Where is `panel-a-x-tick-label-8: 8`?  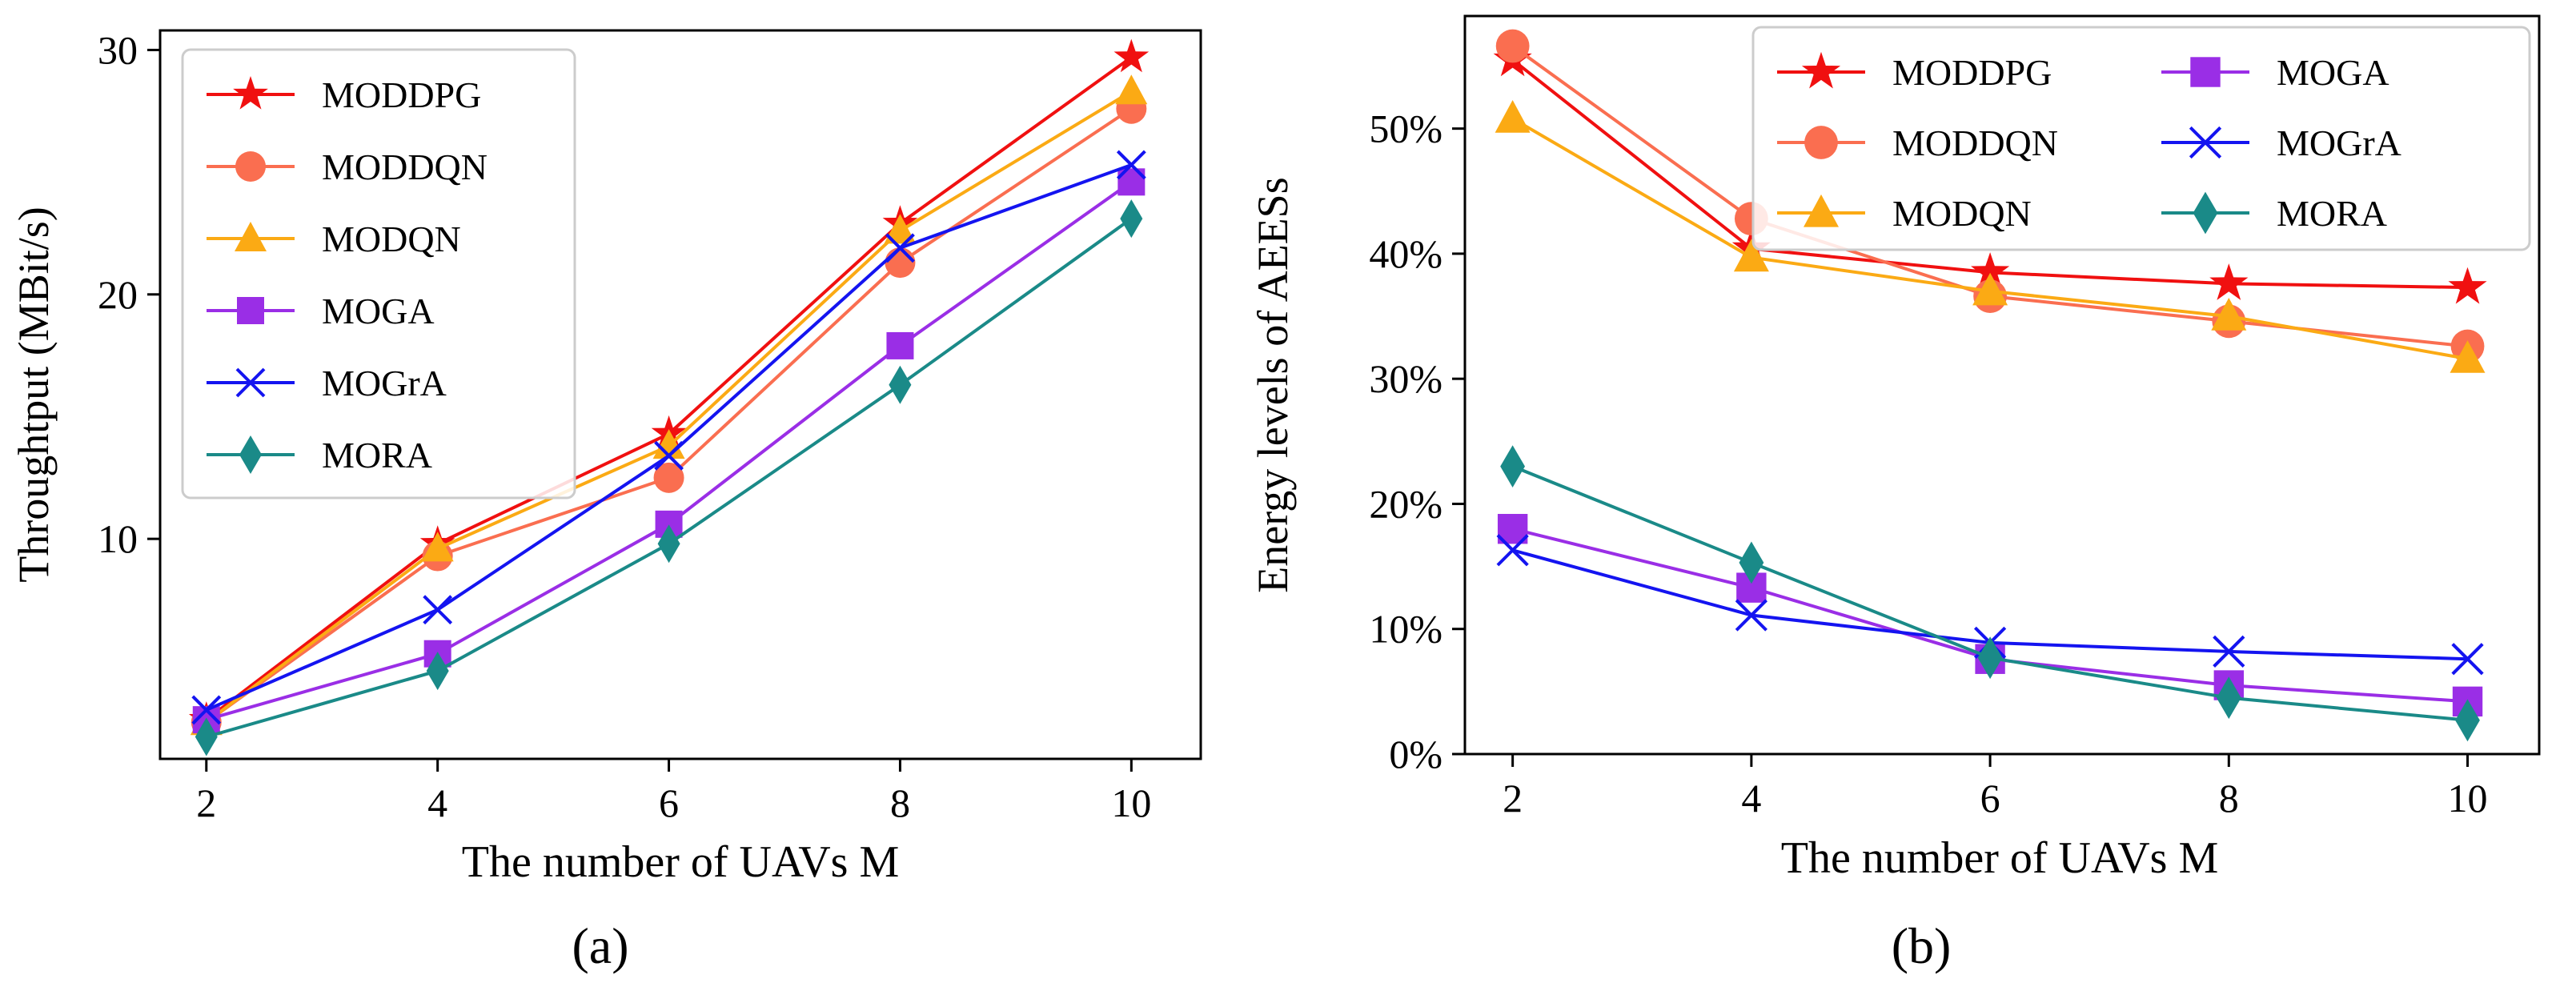
panel-a-x-tick-label-8: 8 is located at coordinates (900, 802).